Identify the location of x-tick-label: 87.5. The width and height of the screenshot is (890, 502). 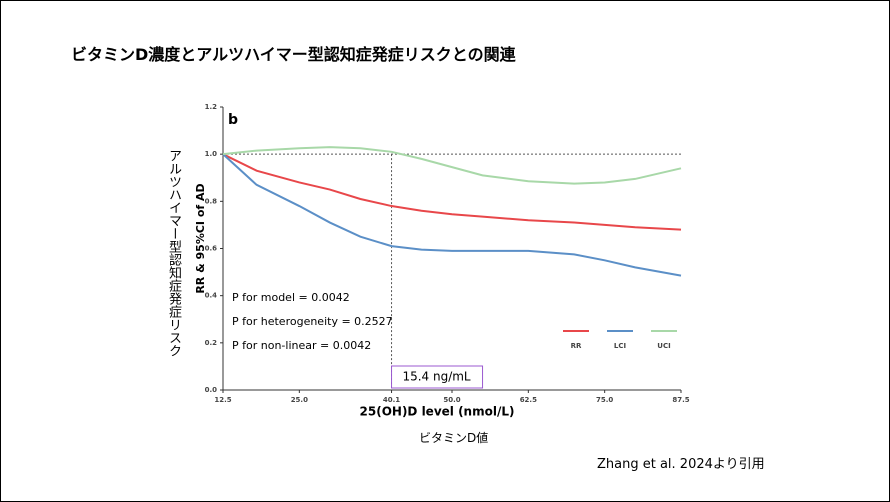
(680, 400).